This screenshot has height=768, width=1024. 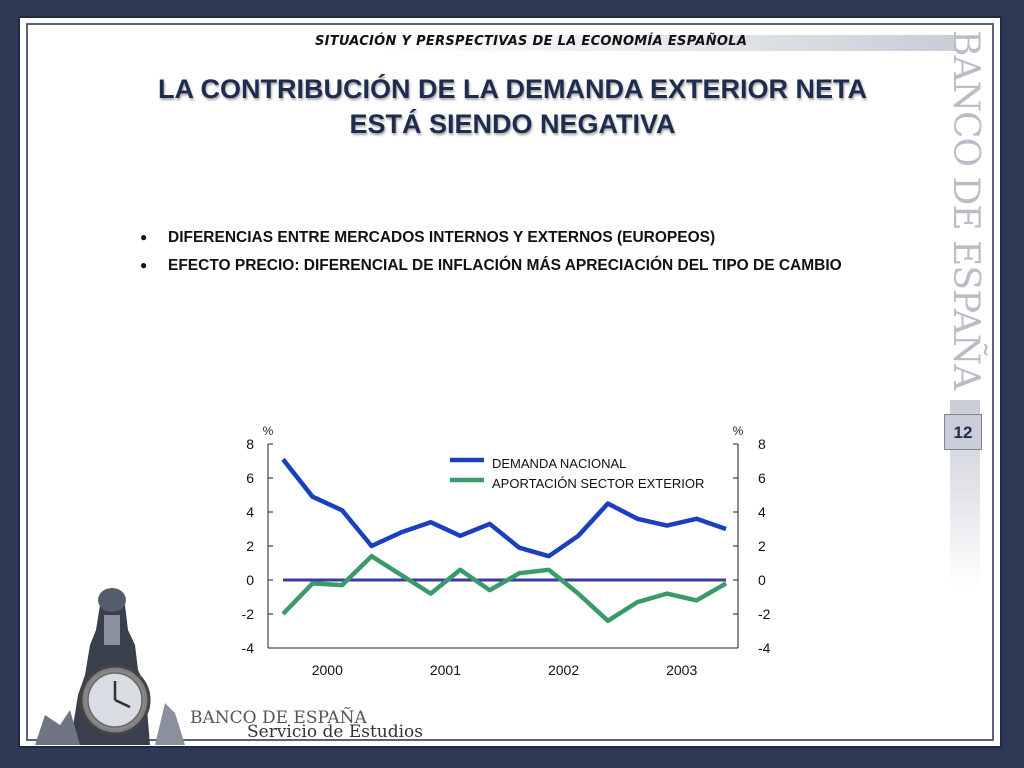 What do you see at coordinates (762, 512) in the screenshot?
I see `y-tick-label-right: 4` at bounding box center [762, 512].